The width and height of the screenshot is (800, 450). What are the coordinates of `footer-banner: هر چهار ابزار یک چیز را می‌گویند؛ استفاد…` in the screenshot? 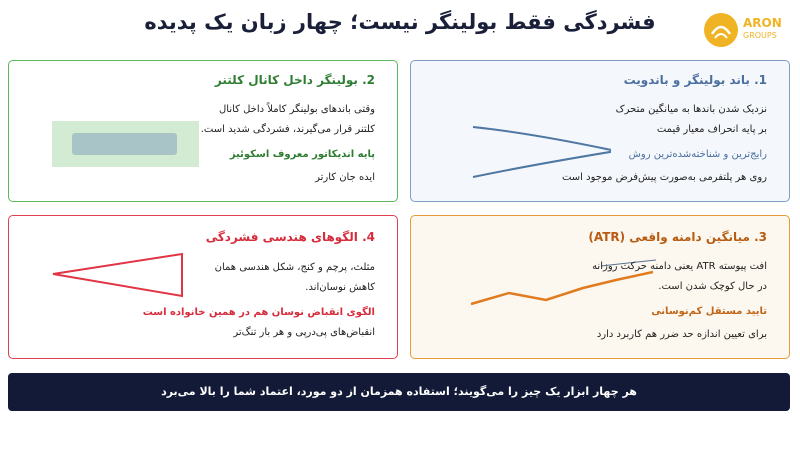 It's located at (399, 392).